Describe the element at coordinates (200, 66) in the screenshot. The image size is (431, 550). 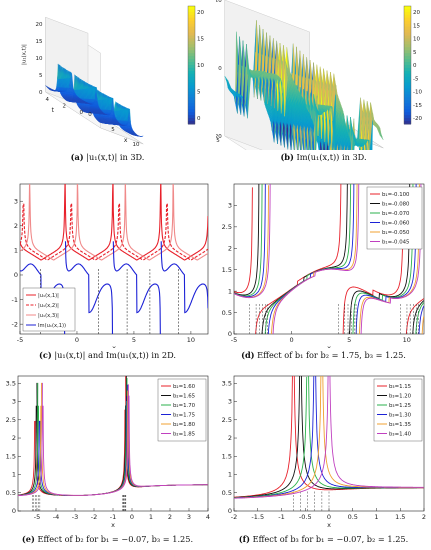
I see `colorbar-tick-label: 10` at that location.